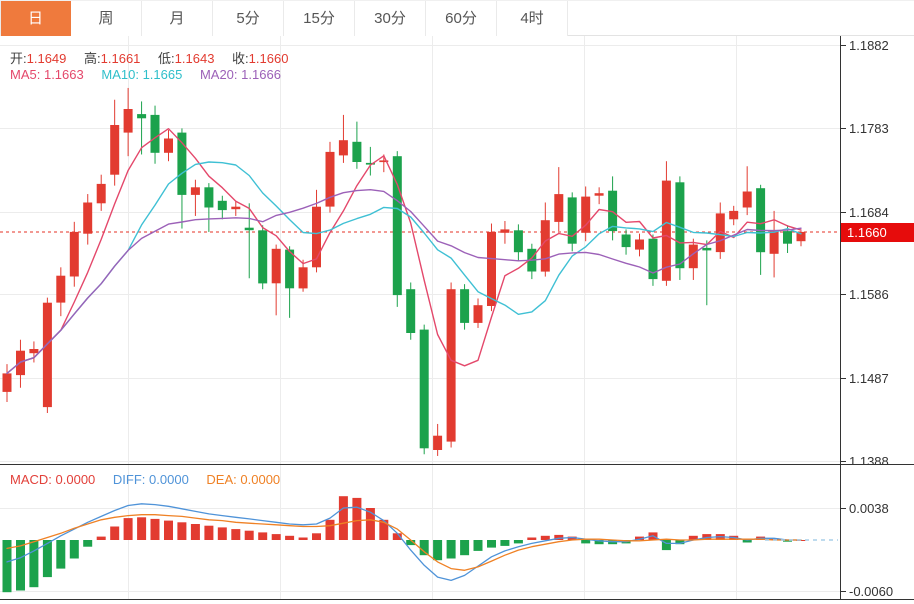 This screenshot has width=914, height=604. Describe the element at coordinates (869, 212) in the screenshot. I see `y-axis-label: 1.1684` at that location.